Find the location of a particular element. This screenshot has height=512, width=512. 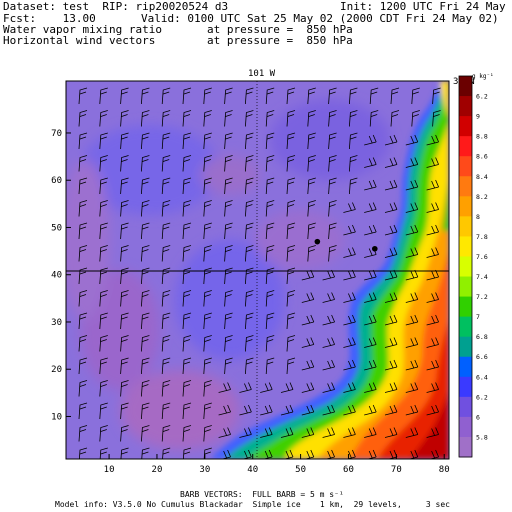

legend-value: 8 is located at coordinates (478, 217).